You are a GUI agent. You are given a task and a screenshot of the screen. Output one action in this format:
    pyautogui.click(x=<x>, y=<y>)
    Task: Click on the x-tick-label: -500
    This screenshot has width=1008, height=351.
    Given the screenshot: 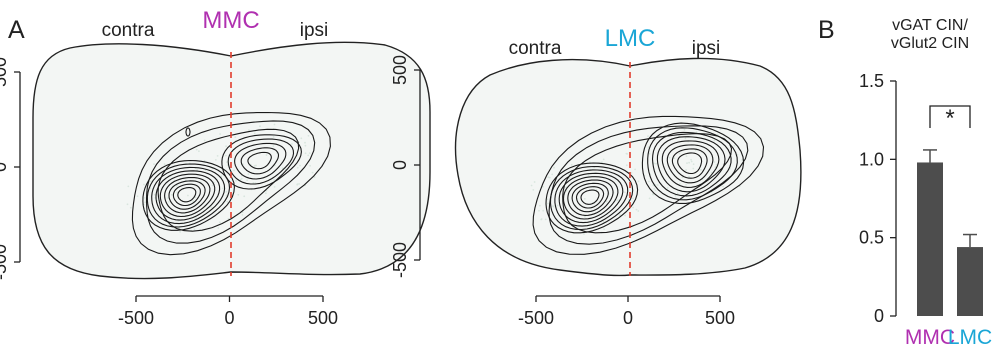 What is the action you would take?
    pyautogui.click(x=536, y=318)
    